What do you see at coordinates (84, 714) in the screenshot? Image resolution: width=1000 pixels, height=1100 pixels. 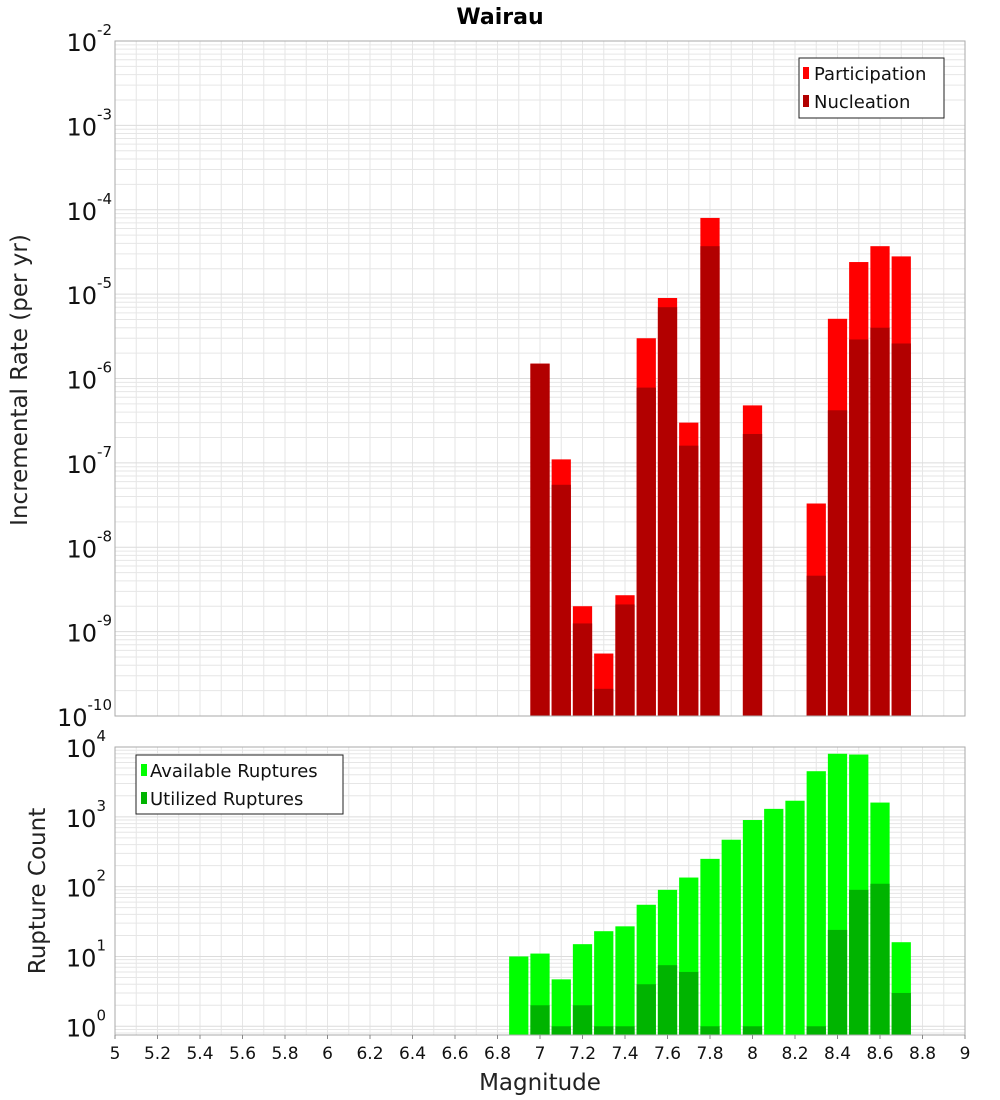 I see `y-tick-label: 10⁻¹⁰` at bounding box center [84, 714].